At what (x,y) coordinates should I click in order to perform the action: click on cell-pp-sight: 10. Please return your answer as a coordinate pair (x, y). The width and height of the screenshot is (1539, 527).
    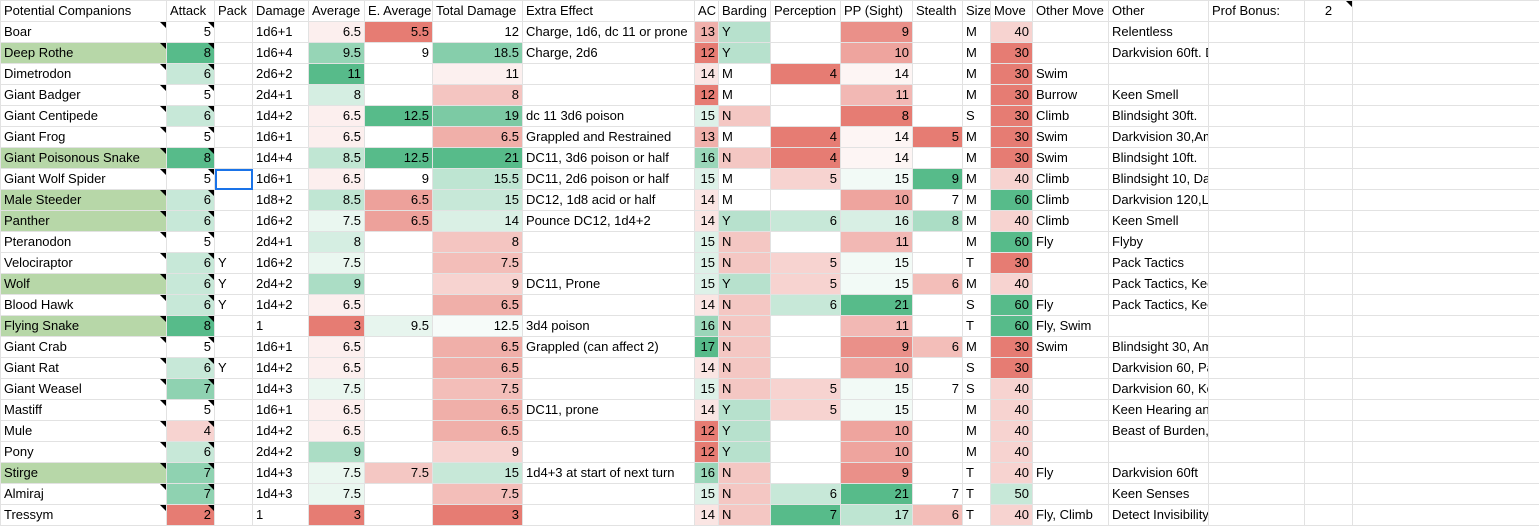
    Looking at the image, I should click on (876, 431).